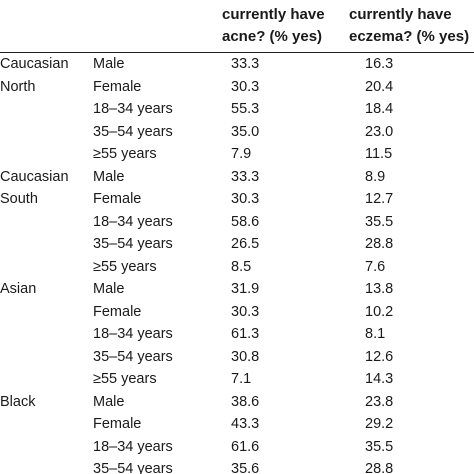  Describe the element at coordinates (375, 334) in the screenshot. I see `eczema-value-cell: 8.1` at that location.